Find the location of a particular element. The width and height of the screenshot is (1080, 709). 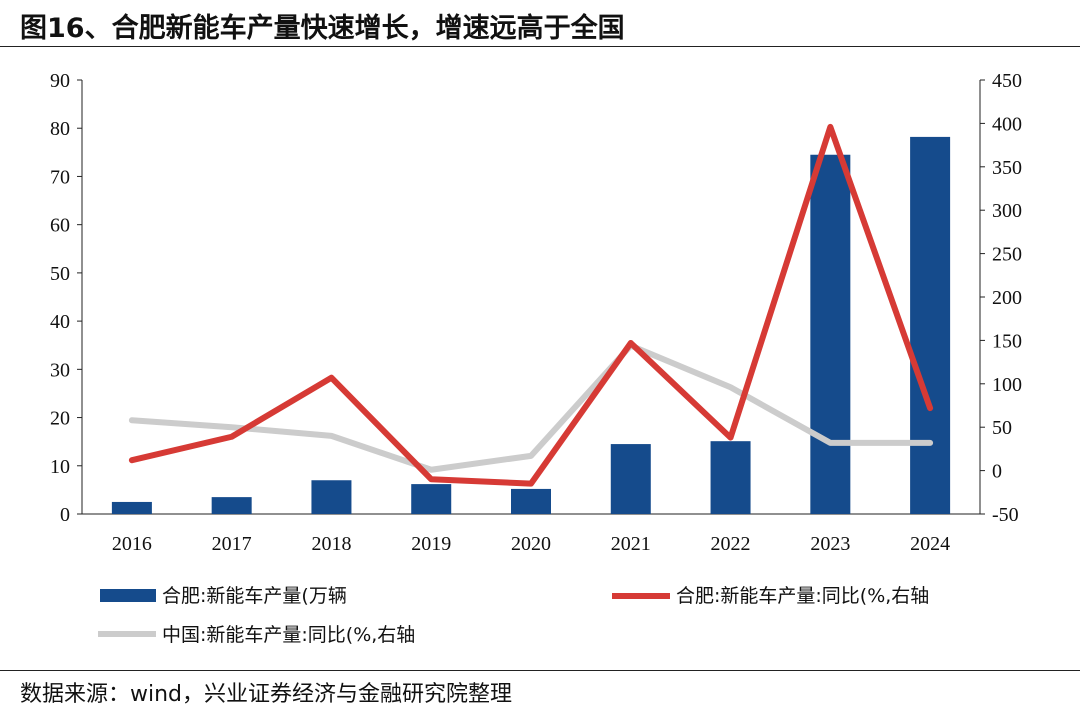

left-tick-label: 60 is located at coordinates (60, 226).